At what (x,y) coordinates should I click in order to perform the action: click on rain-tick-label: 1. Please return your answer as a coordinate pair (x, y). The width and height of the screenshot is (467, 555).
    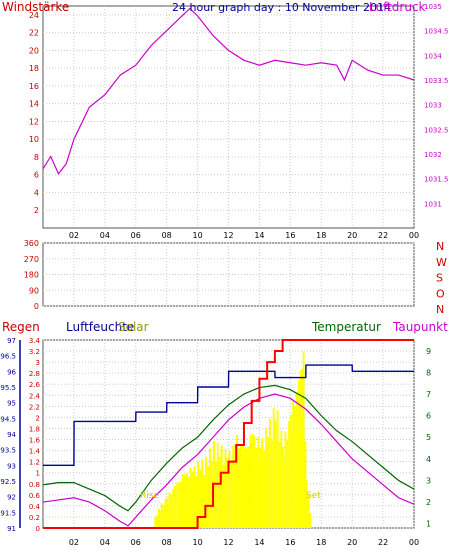
    Looking at the image, I should click on (38, 474).